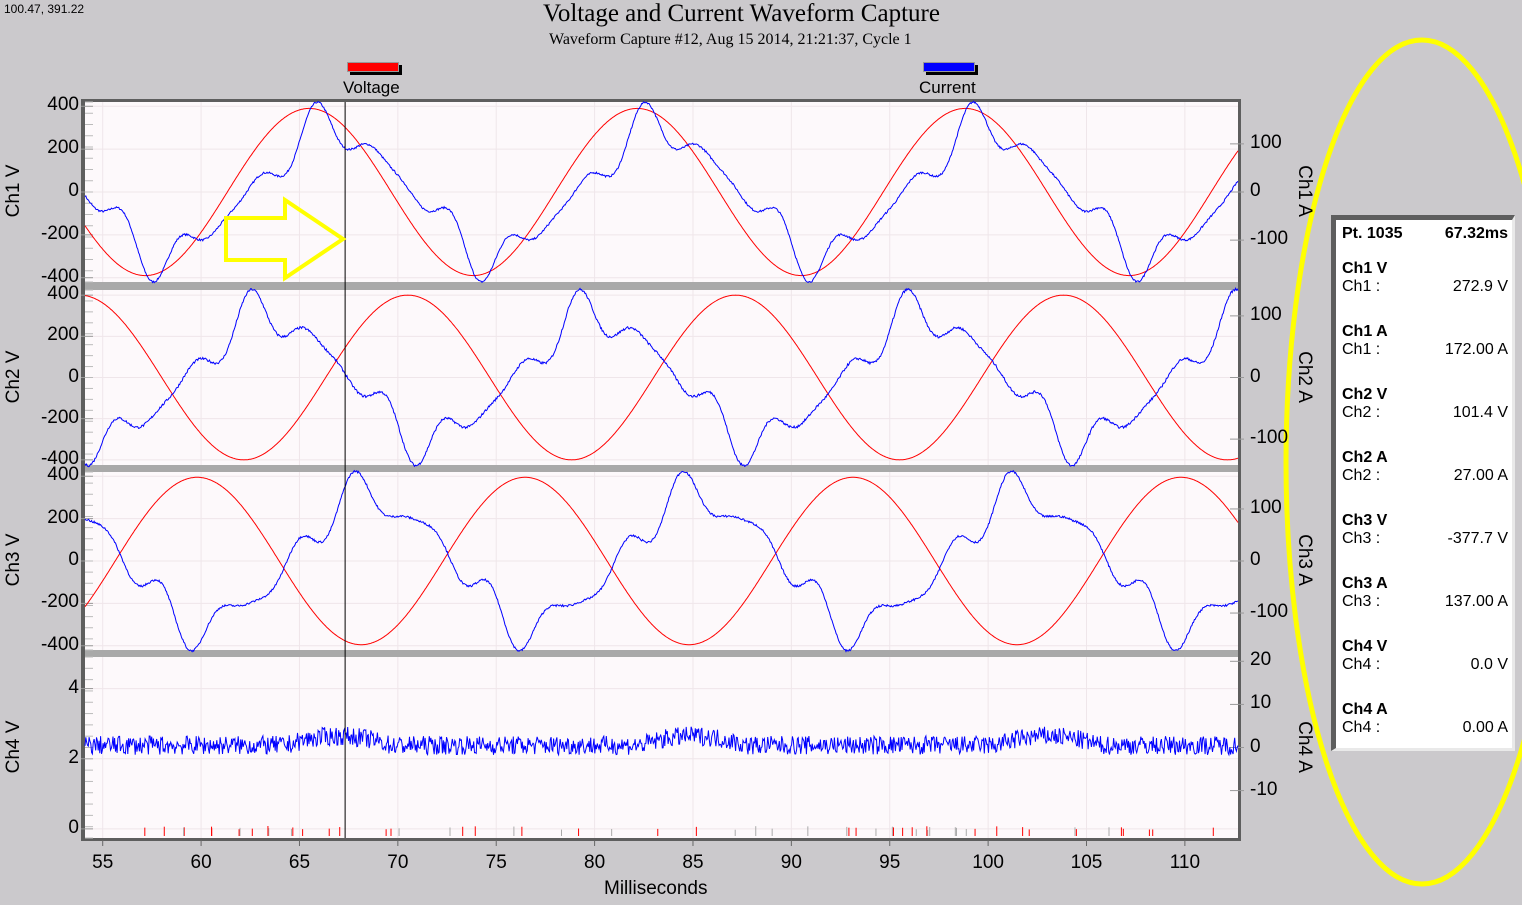 This screenshot has height=905, width=1522. I want to click on arrow-annotation-icon, so click(285, 239).